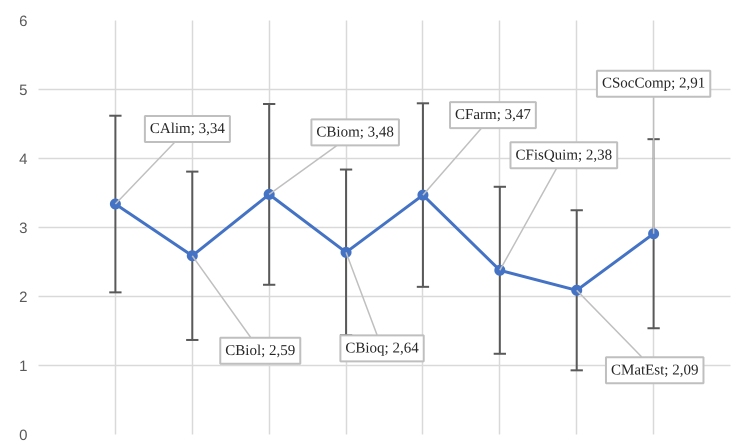 The height and width of the screenshot is (446, 744). Describe the element at coordinates (260, 350) in the screenshot. I see `data-label: CBiol; 2,59` at that location.